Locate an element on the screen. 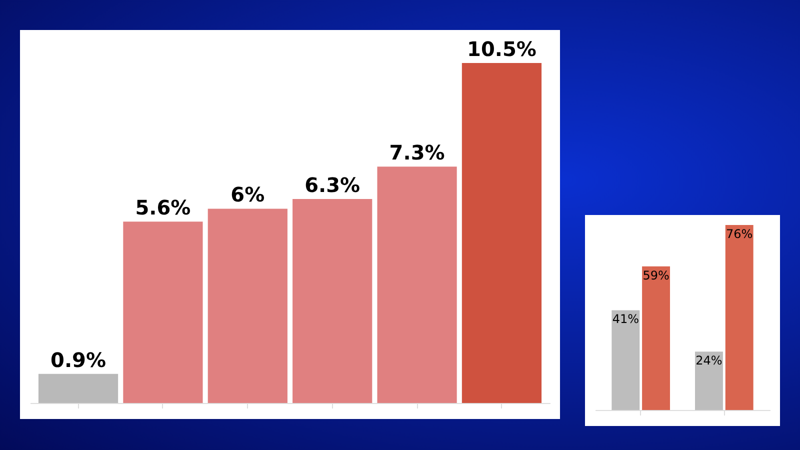 The height and width of the screenshot is (450, 800). data-label: 24% is located at coordinates (709, 361).